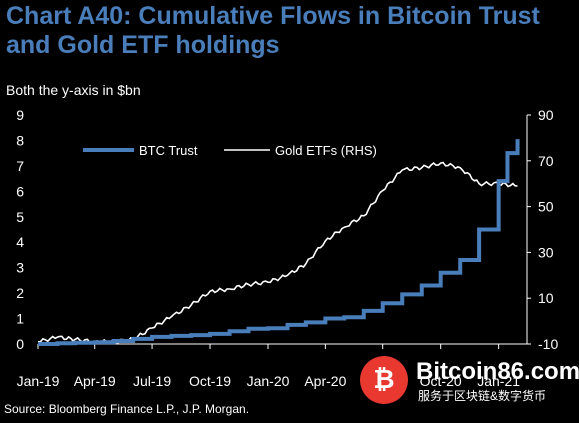  Describe the element at coordinates (326, 150) in the screenshot. I see `legend-gold-label: Gold ETFs (RHS)` at that location.